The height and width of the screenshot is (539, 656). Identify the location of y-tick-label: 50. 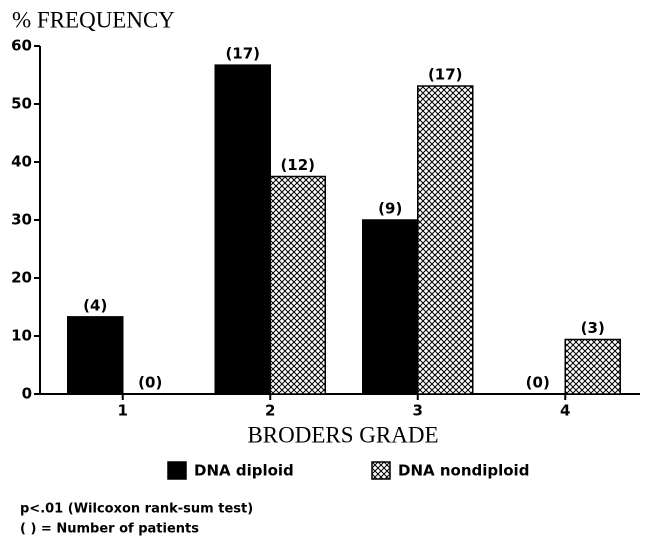
(21, 104).